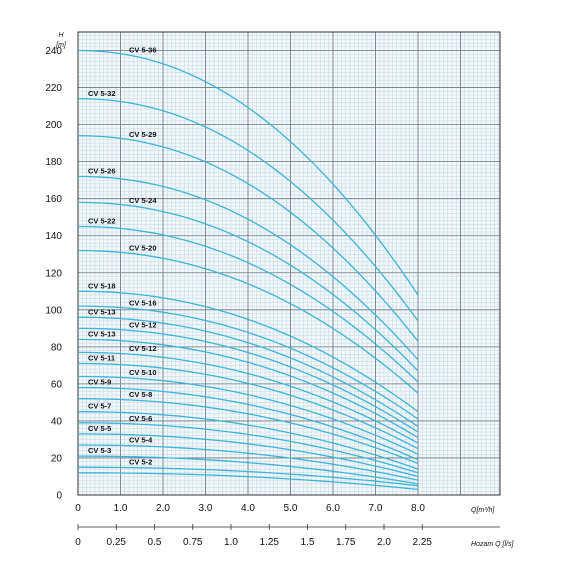 The image size is (570, 570). What do you see at coordinates (163, 508) in the screenshot?
I see `x-tick-label: 2.0` at bounding box center [163, 508].